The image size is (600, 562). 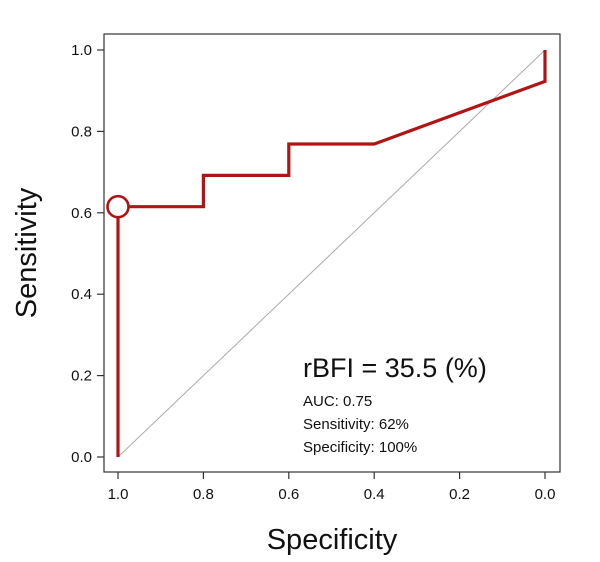 I want to click on optimal-cutoff-marker, so click(x=118, y=206).